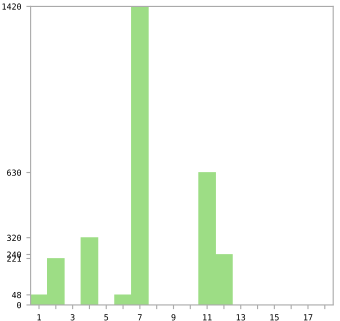 The height and width of the screenshot is (321, 340). I want to click on x-tick-label: 3, so click(72, 317).